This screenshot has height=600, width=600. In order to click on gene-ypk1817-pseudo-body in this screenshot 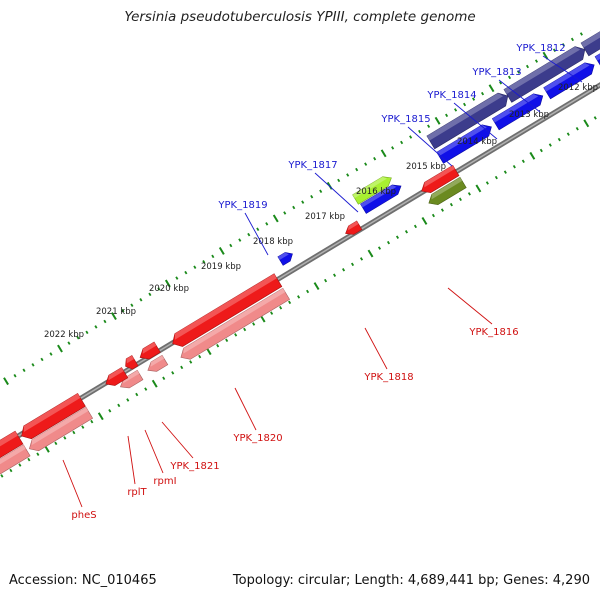, I will do `click(372, 190)`.